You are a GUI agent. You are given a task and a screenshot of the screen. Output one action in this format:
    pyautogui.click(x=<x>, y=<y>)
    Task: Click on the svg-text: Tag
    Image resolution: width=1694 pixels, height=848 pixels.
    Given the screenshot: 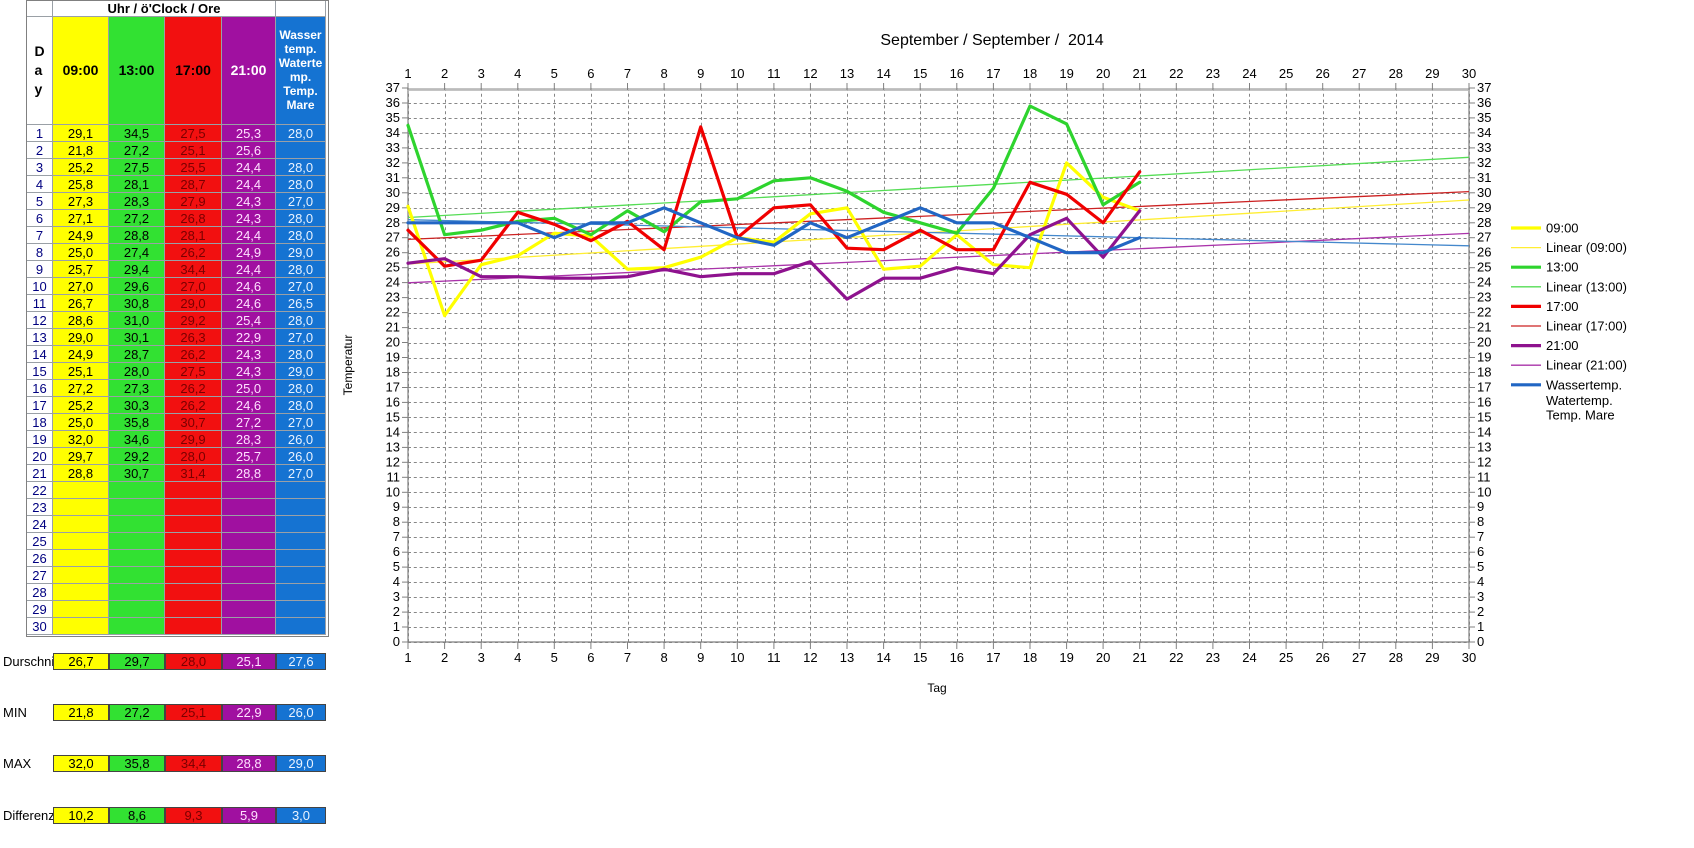 What is the action you would take?
    pyautogui.click(x=936, y=688)
    